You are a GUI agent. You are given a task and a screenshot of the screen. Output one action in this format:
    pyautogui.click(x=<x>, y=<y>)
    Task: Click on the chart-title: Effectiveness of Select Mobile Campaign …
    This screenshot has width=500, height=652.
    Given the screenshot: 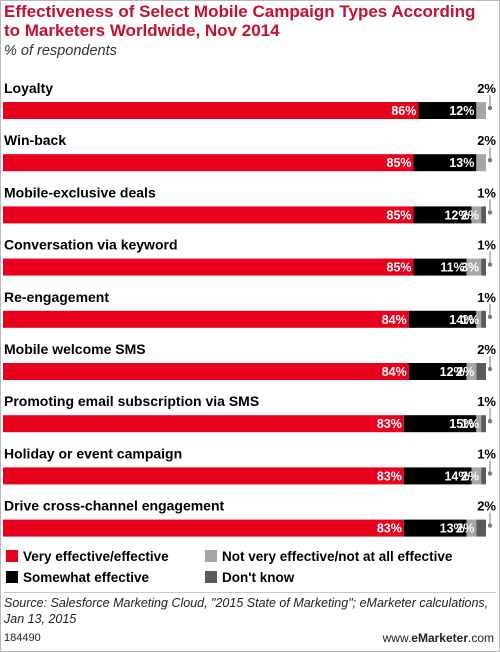 What is the action you would take?
    pyautogui.click(x=240, y=21)
    